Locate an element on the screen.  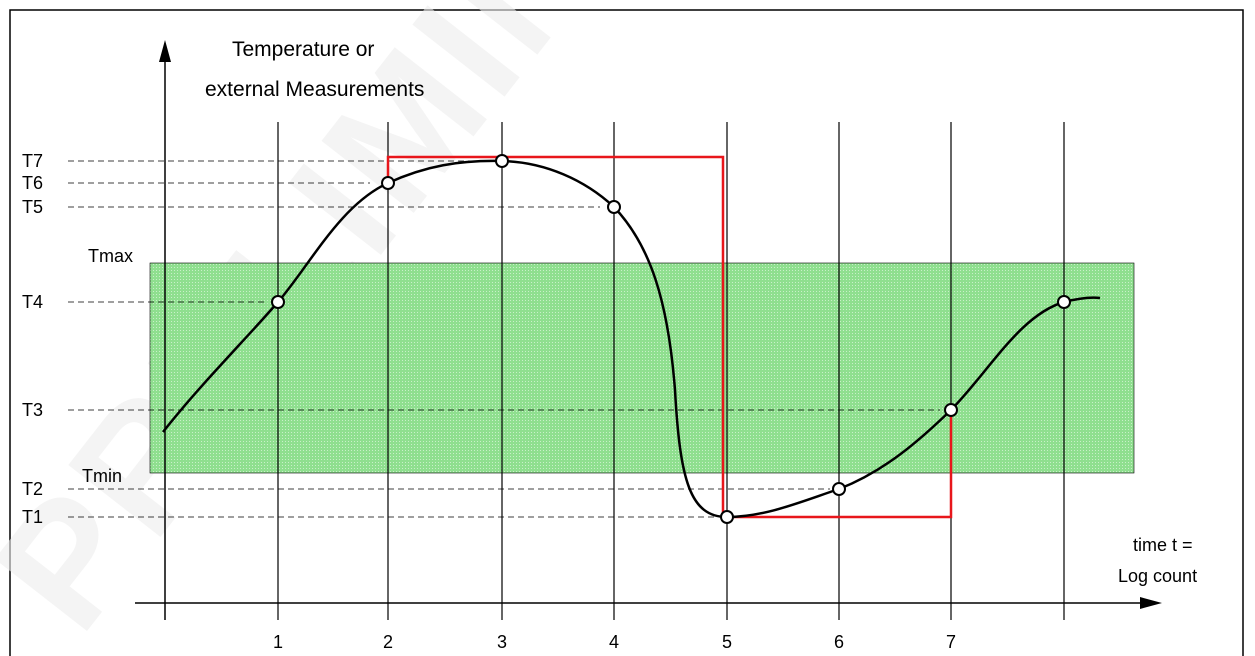
y-axis-title-line1: Temperature or is located at coordinates (303, 49).